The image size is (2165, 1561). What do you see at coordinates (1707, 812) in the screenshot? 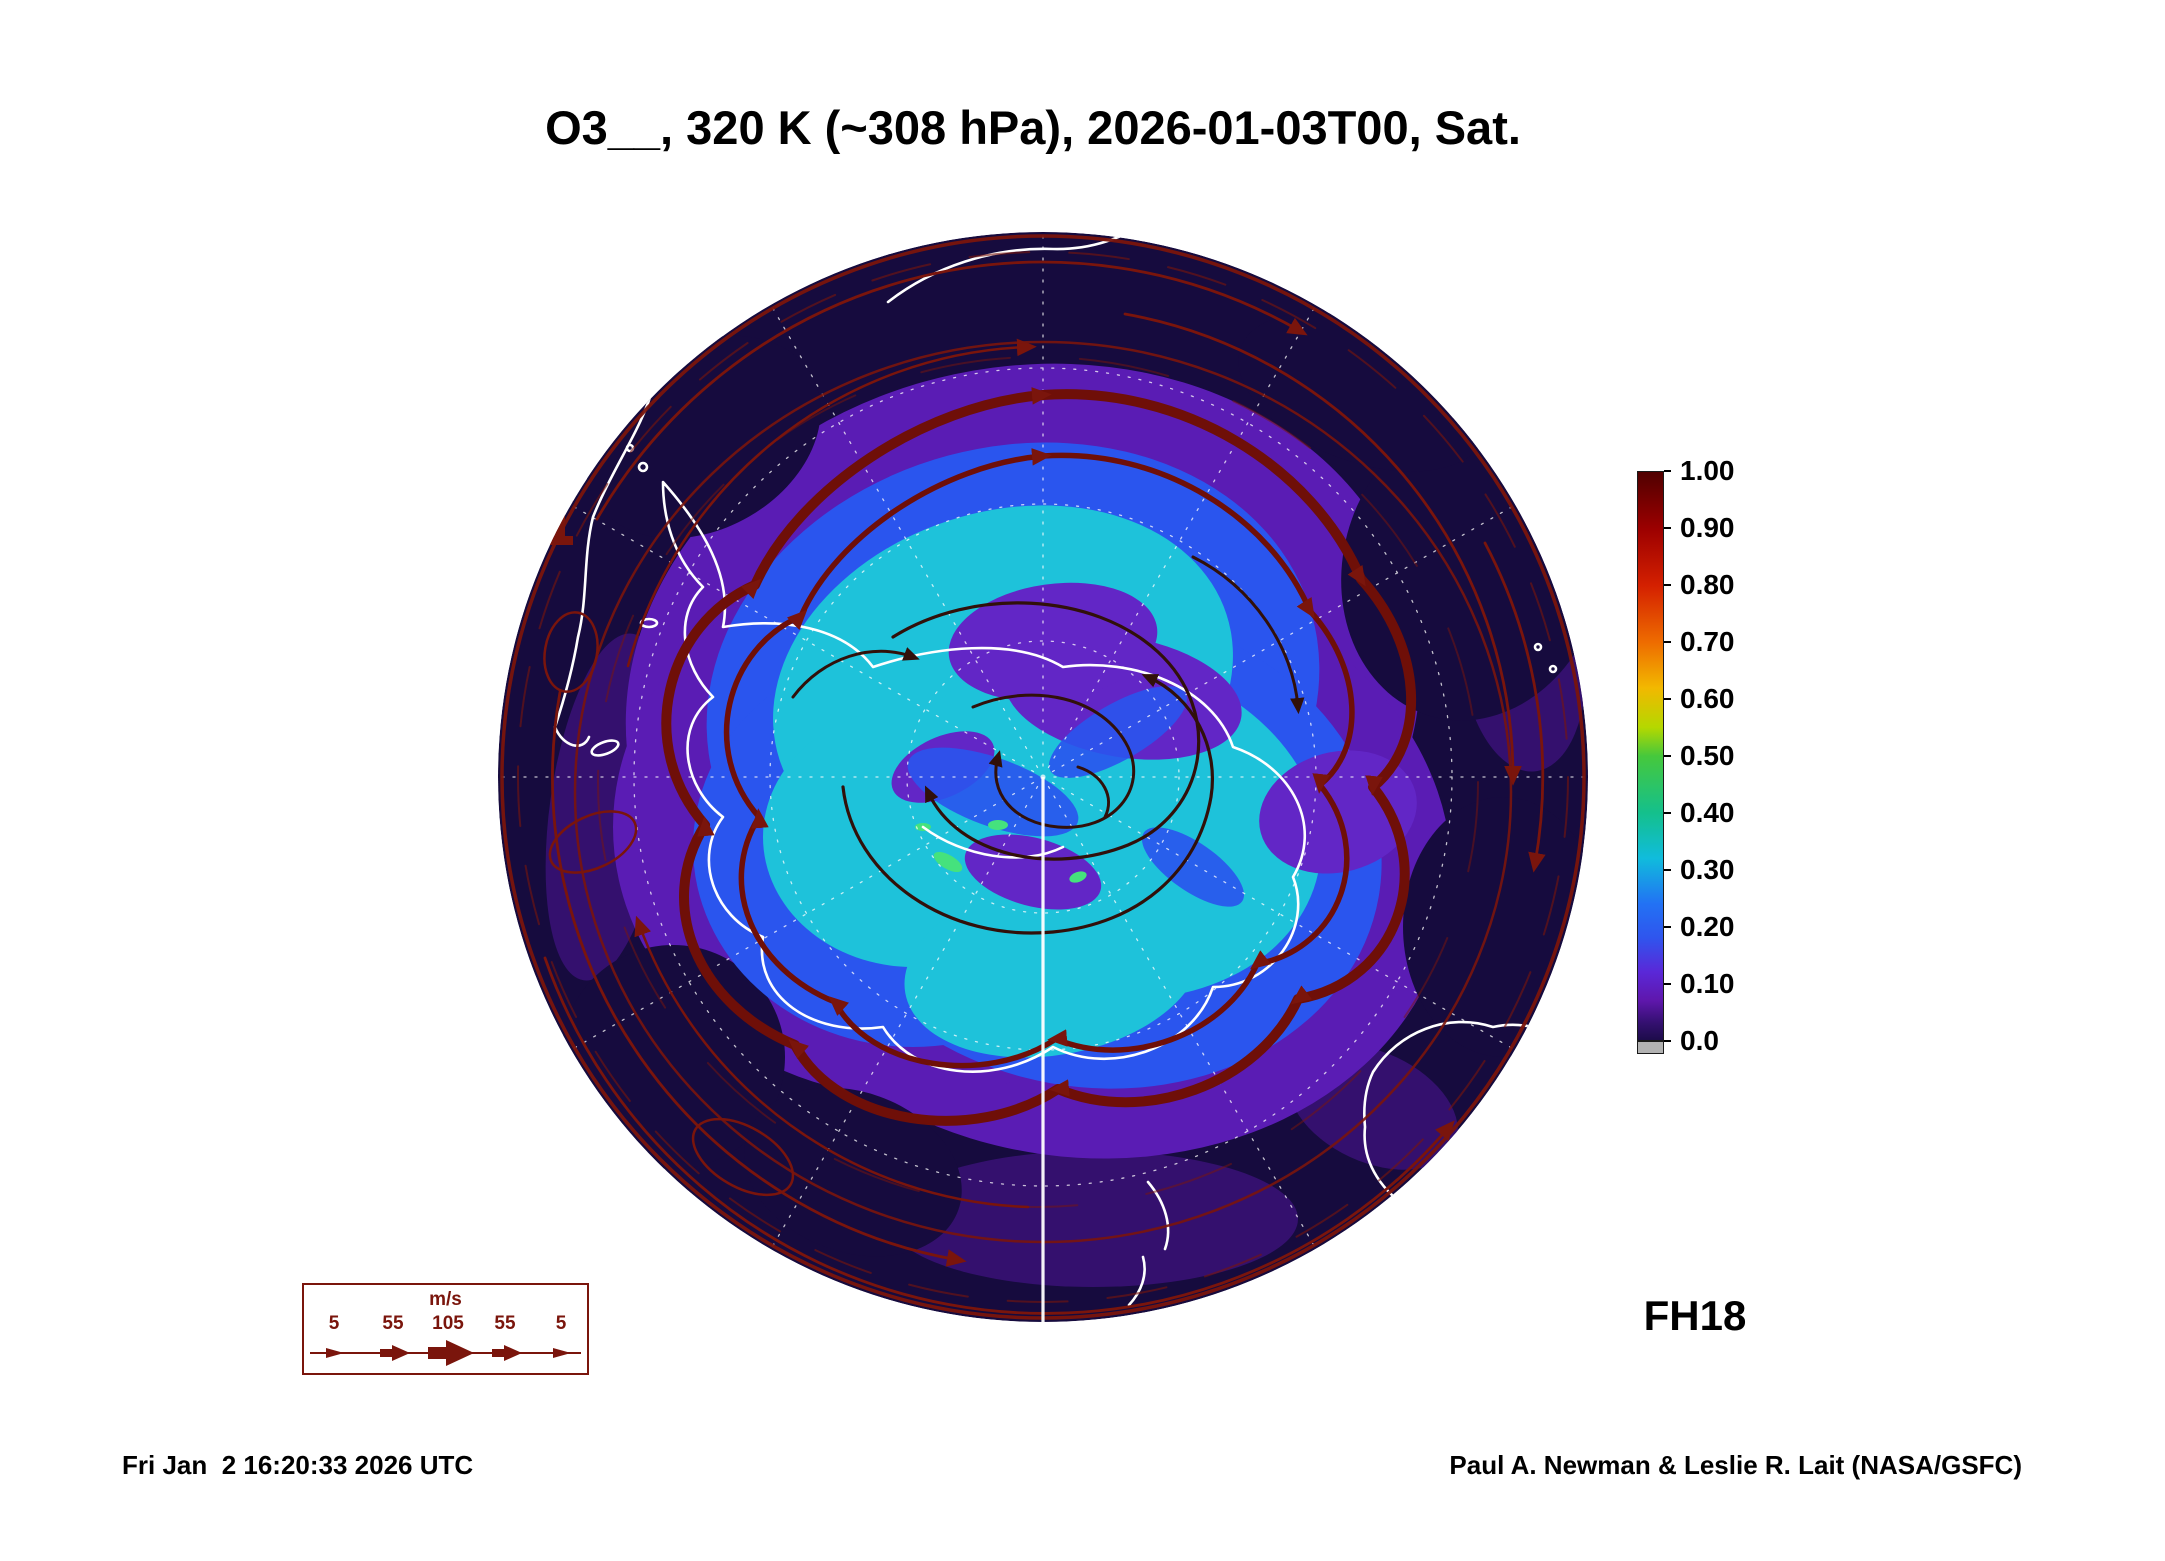
I see `colorbar-tick-label: 0.40` at bounding box center [1707, 812].